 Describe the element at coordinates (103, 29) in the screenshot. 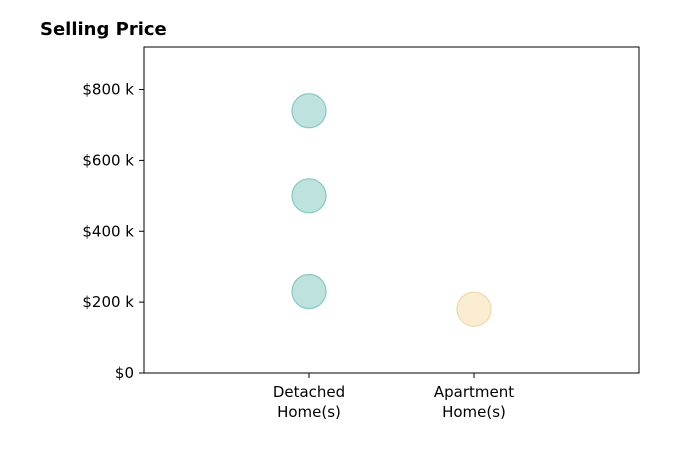

I see `chart-title: Selling Price` at that location.